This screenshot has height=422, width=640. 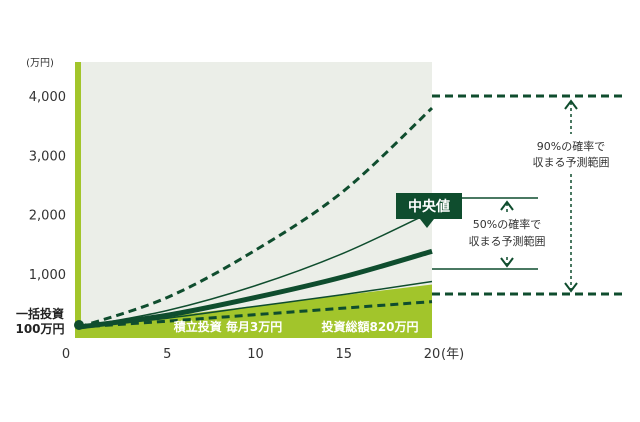 I want to click on contribution-area, so click(x=255, y=311).